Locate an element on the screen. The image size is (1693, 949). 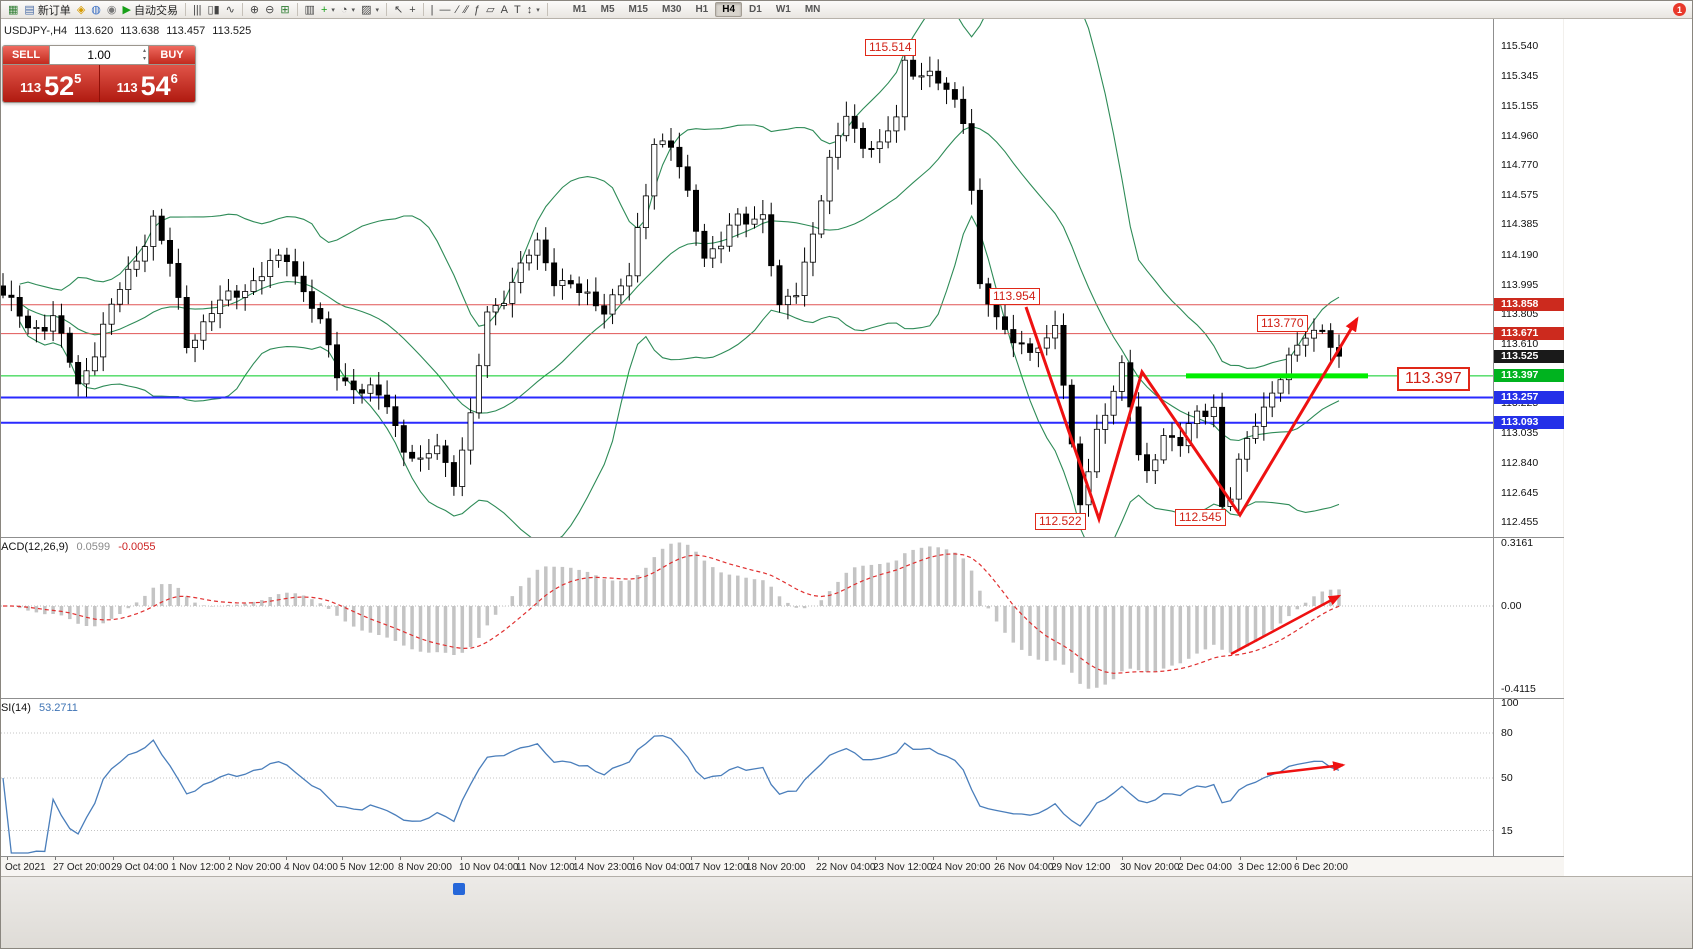
new-chart-button: ▦ is located at coordinates (13, 10).